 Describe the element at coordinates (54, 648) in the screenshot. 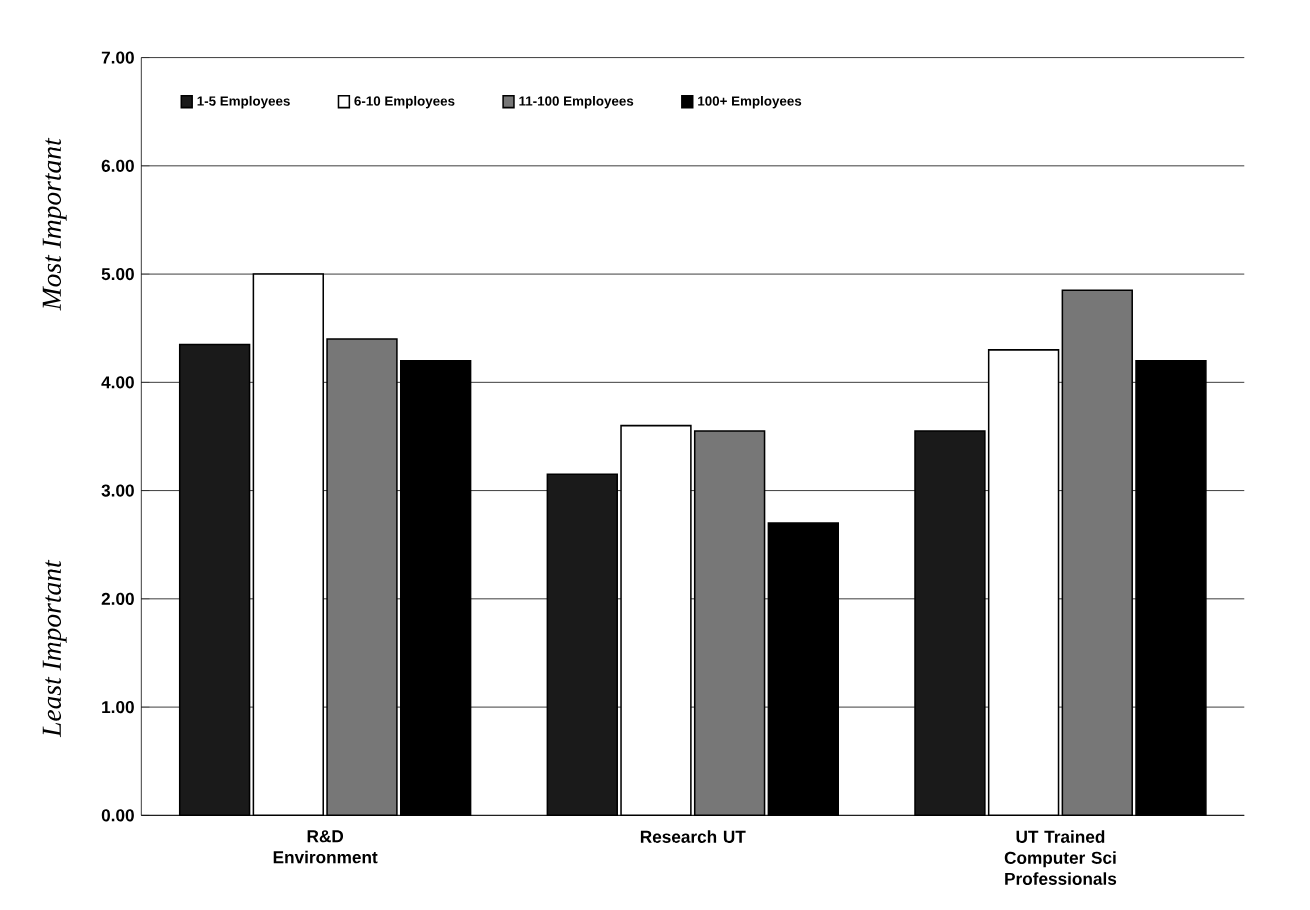

I see `text: Least Important` at that location.